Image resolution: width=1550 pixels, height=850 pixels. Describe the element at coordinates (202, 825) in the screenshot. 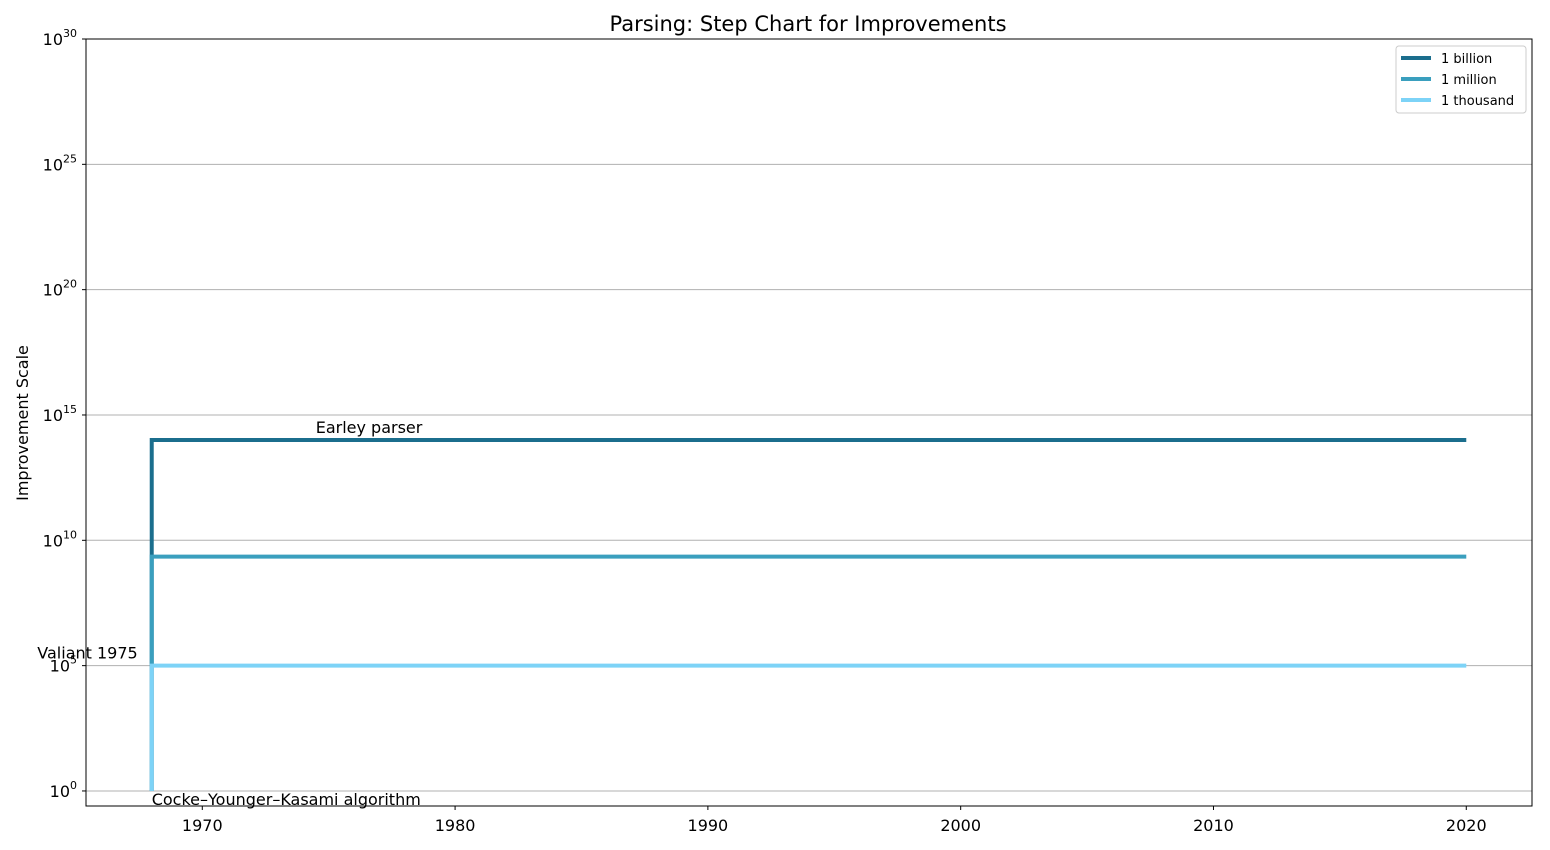

I see `x-tick-label: 1970` at that location.